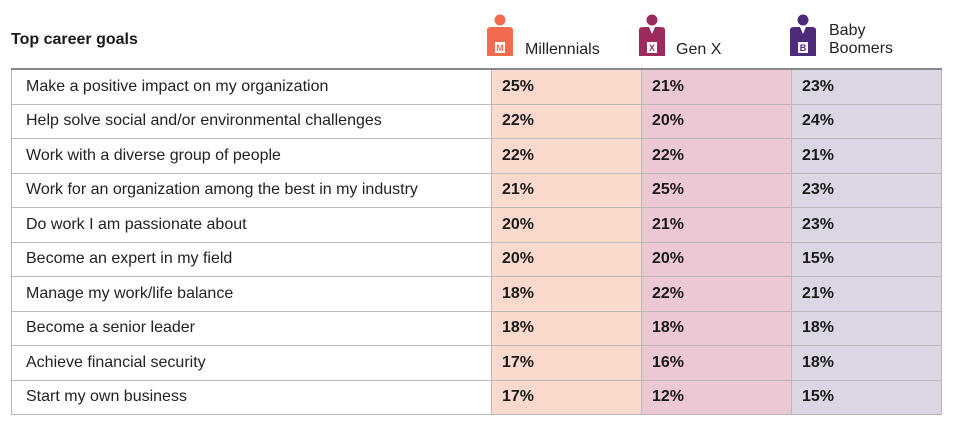  I want to click on baby-boomers-value: 24%, so click(866, 121).